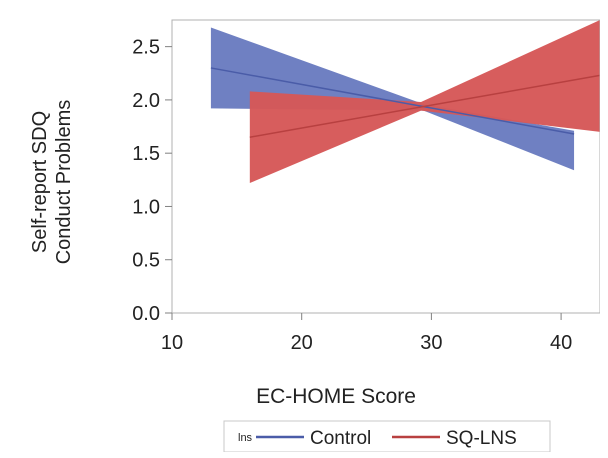 The image size is (608, 458). What do you see at coordinates (146, 314) in the screenshot?
I see `y-tick-label: 0.0` at bounding box center [146, 314].